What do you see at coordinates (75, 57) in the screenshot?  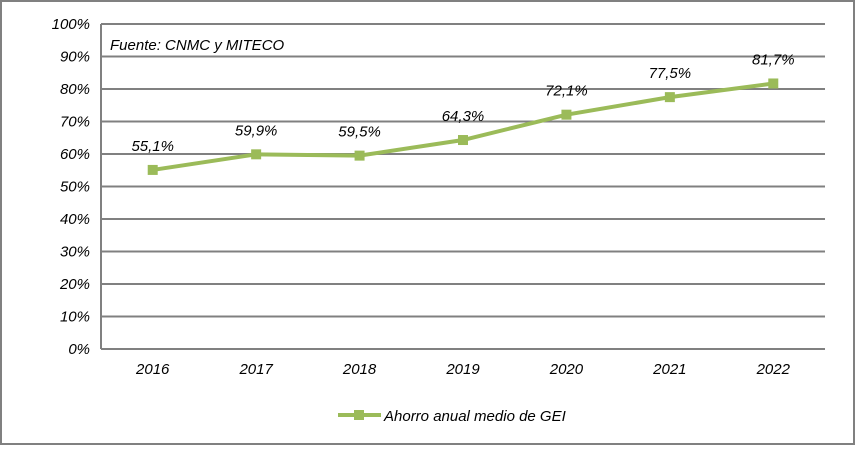 I see `y-tick-label: 90%` at bounding box center [75, 57].